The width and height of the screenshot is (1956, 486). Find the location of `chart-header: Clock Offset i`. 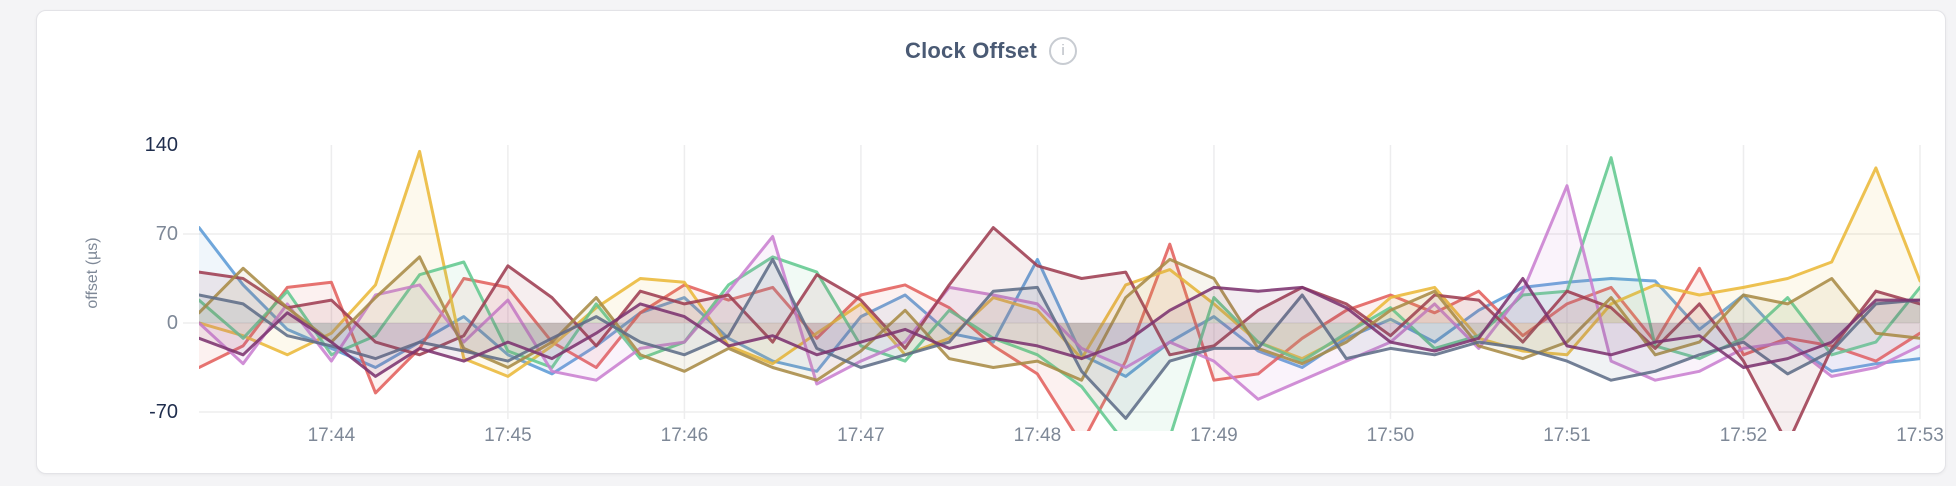

chart-header: Clock Offset i is located at coordinates (991, 51).